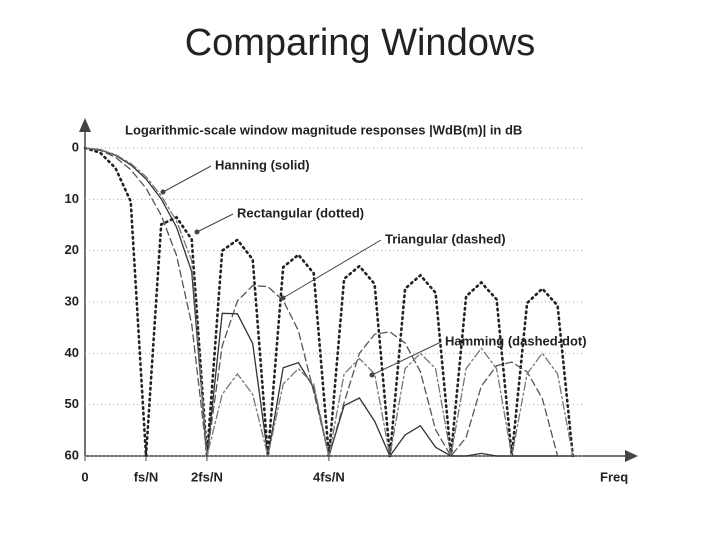 The width and height of the screenshot is (720, 540). What do you see at coordinates (516, 340) in the screenshot?
I see `legend-label: Hamming (dashed-dot)` at bounding box center [516, 340].